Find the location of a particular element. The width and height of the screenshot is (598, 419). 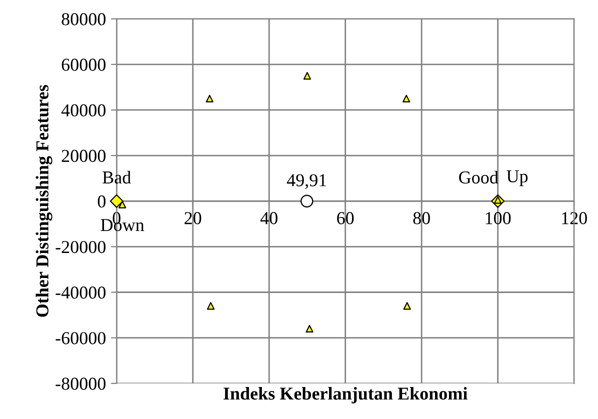

x-tick-label: 80 is located at coordinates (421, 218).